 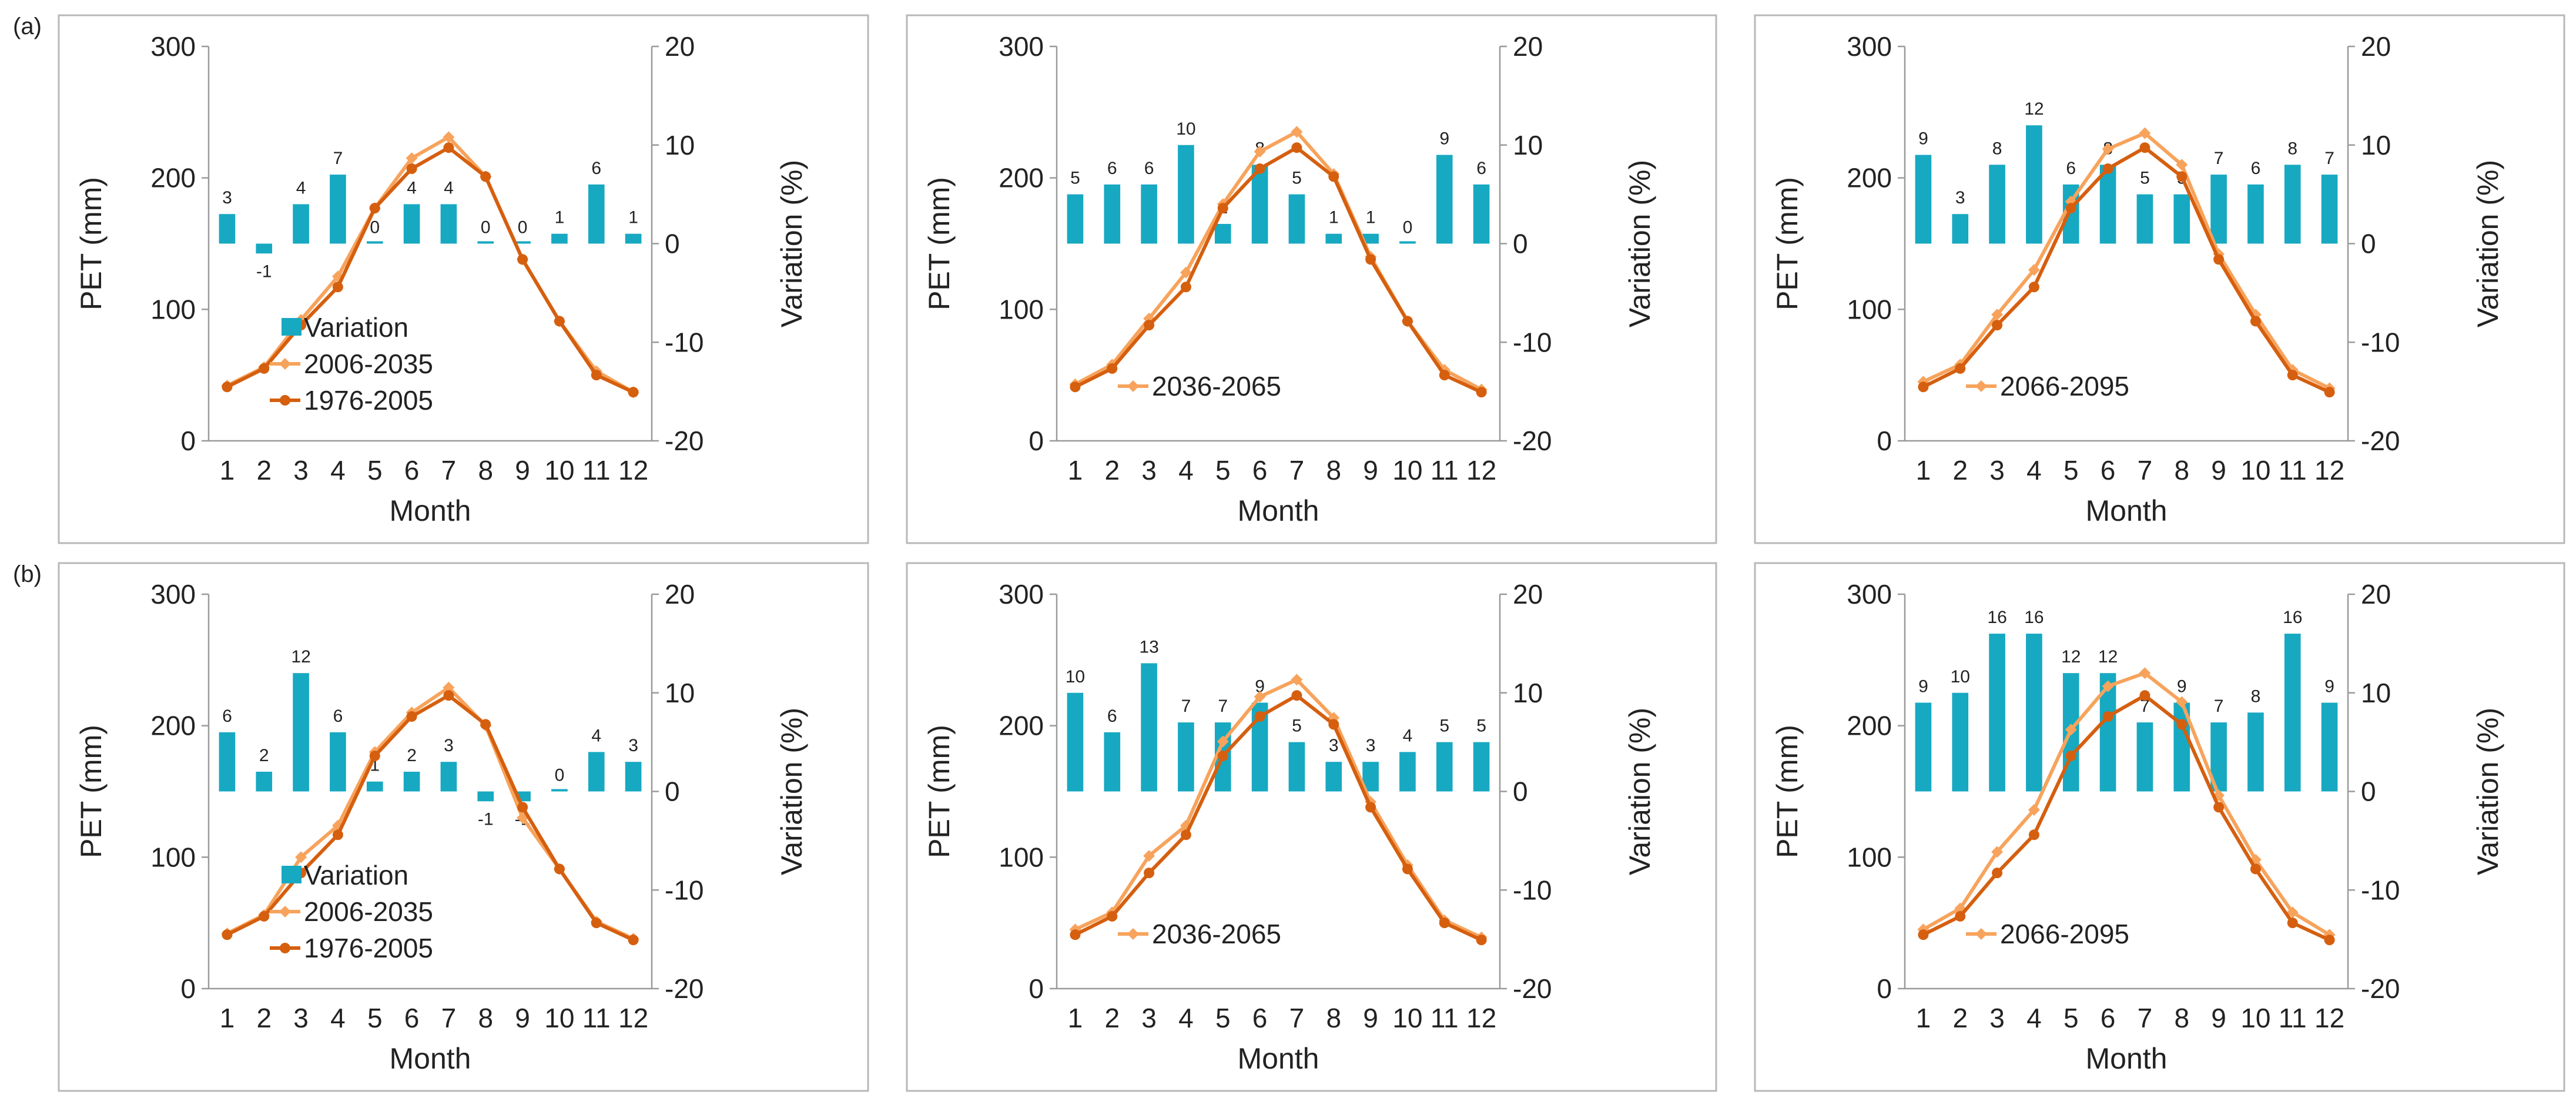 I want to click on bar-data-label: 4, so click(x=412, y=187).